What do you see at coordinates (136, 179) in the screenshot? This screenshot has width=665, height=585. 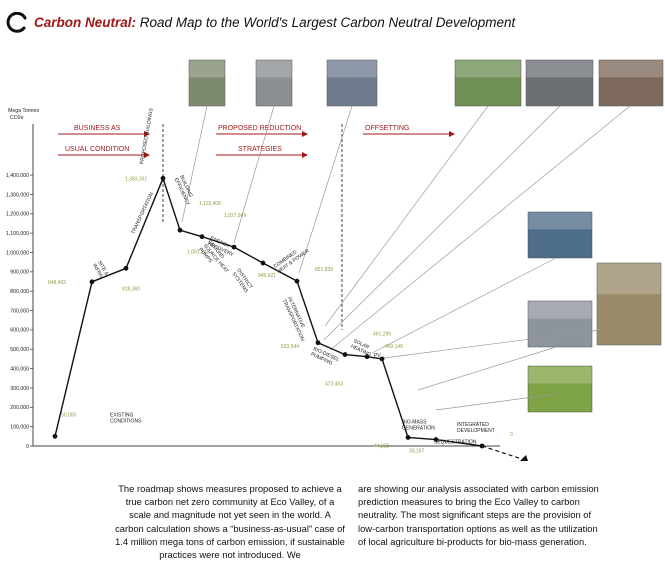 I see `value-label: 1,383,351` at bounding box center [136, 179].